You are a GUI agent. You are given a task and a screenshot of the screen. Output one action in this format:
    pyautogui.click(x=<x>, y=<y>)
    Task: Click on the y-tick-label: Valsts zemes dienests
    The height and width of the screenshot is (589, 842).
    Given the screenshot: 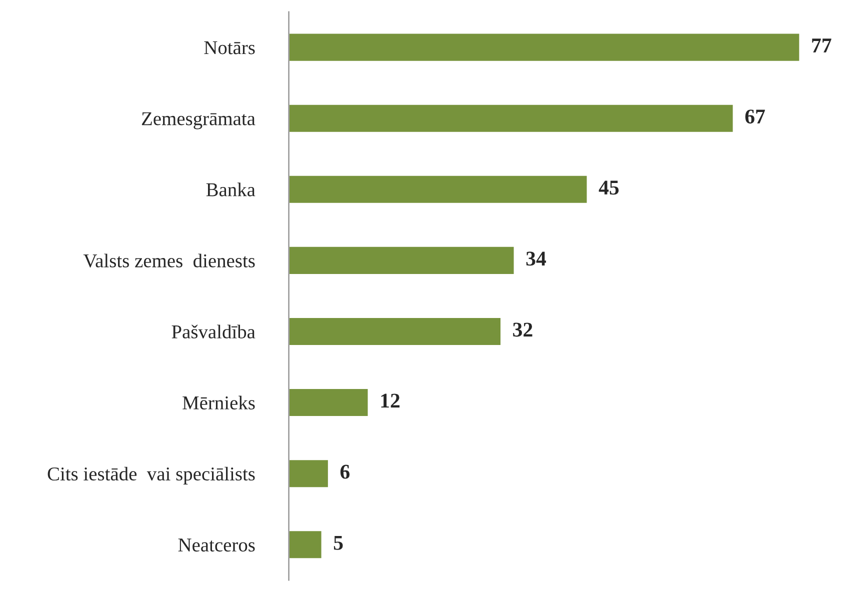 What is the action you would take?
    pyautogui.click(x=169, y=261)
    